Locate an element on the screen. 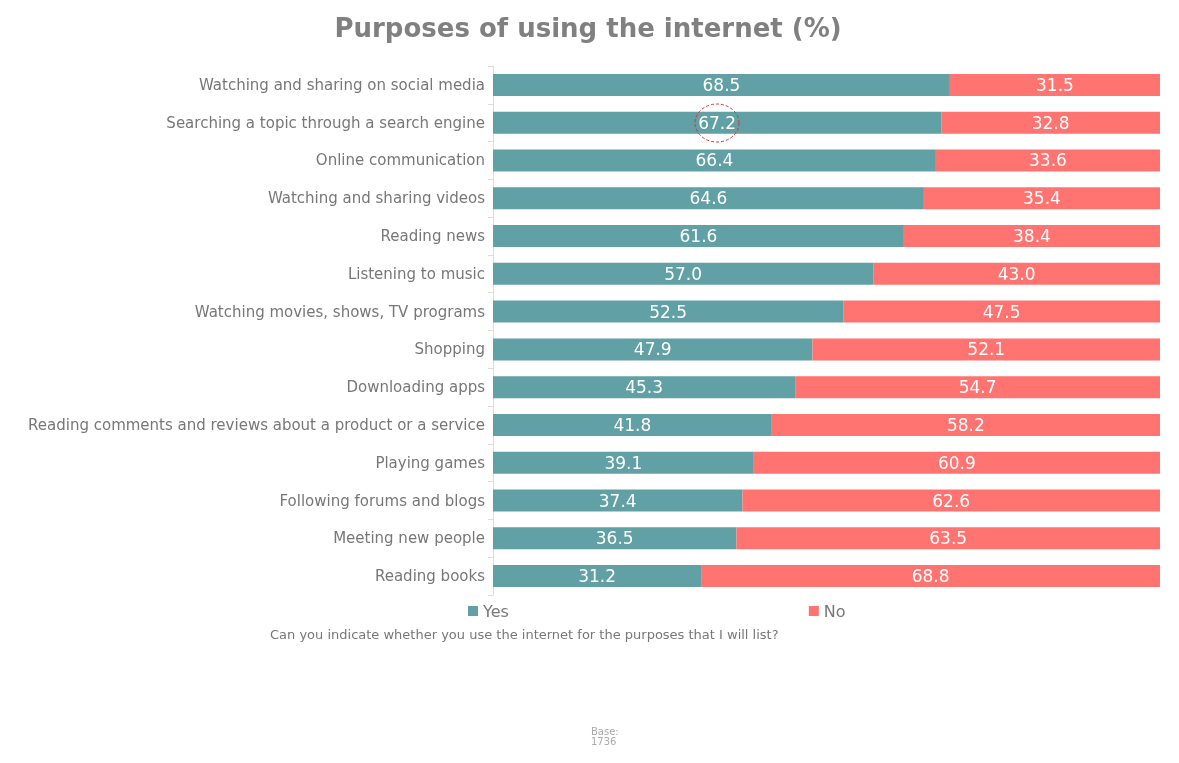  y-tick-label: Watching and sharing videos is located at coordinates (376, 198).